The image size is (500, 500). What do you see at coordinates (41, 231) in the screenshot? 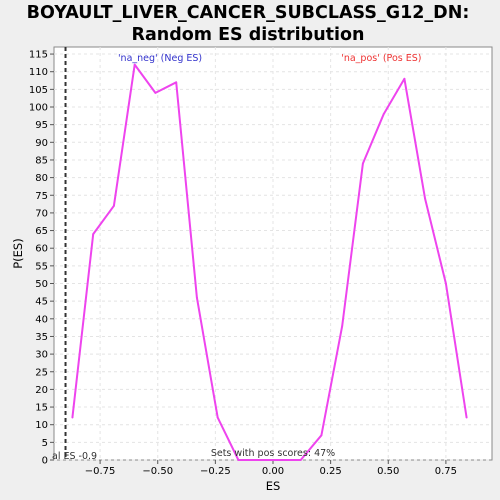
I see `y-tick-label: 65` at bounding box center [41, 231].